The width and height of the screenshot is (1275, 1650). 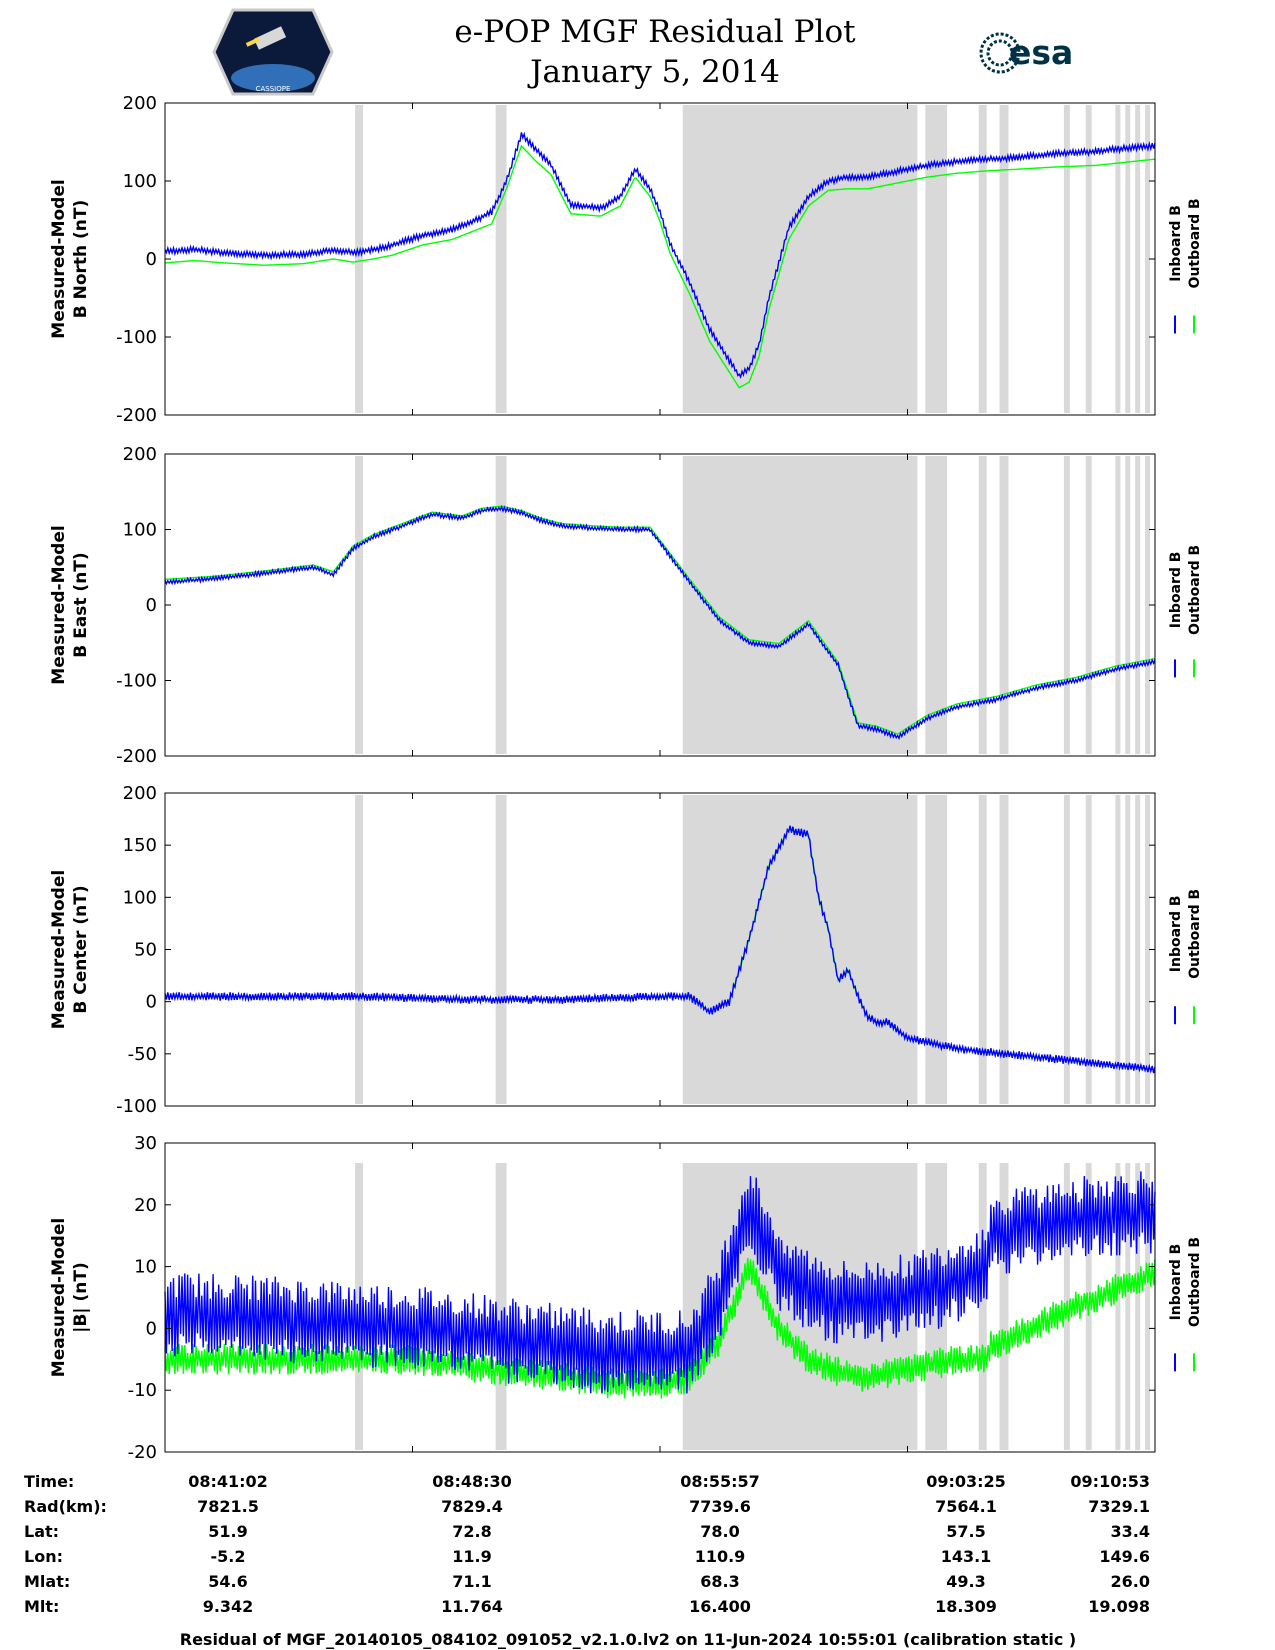 What do you see at coordinates (228, 1506) in the screenshot?
I see `info-cell: 7821.5` at bounding box center [228, 1506].